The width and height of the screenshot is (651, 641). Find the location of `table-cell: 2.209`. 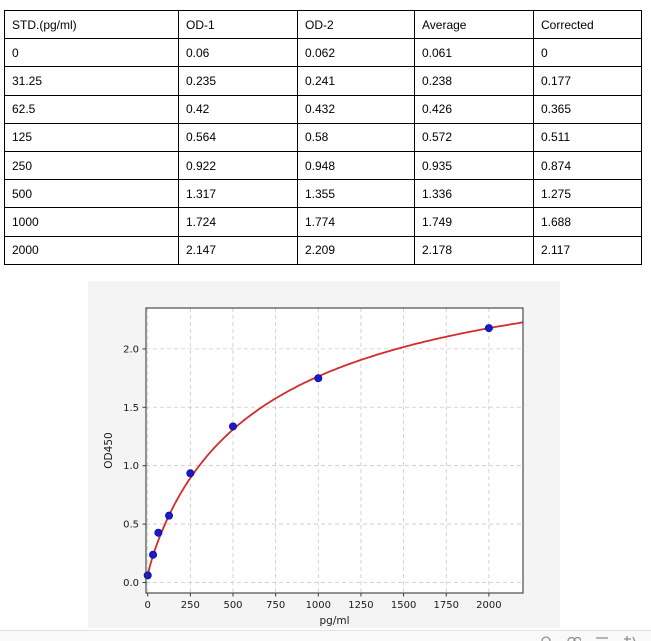

table-cell: 2.209 is located at coordinates (356, 250).